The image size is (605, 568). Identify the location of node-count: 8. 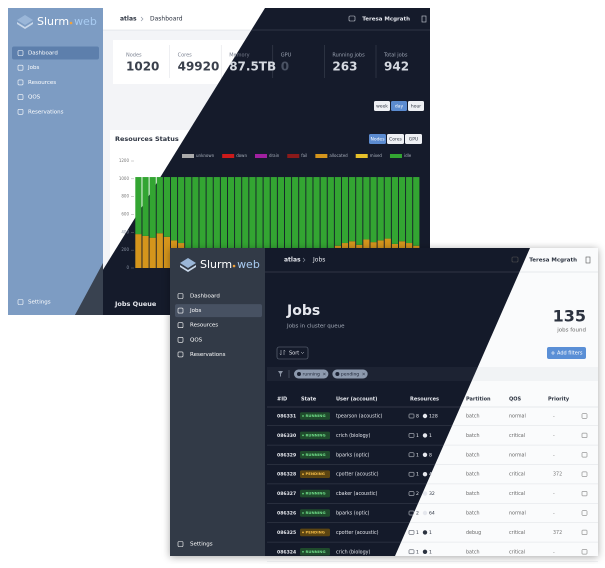
(417, 417).